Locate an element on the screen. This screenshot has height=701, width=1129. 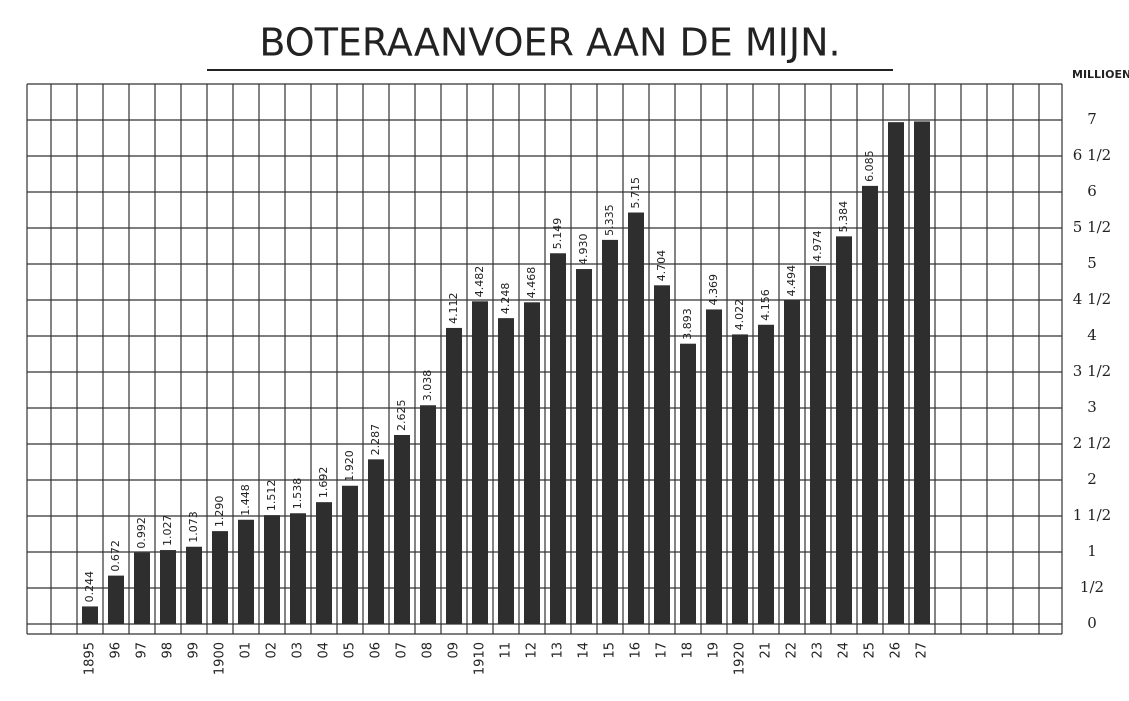
value-label: 4.494 is located at coordinates (791, 281).